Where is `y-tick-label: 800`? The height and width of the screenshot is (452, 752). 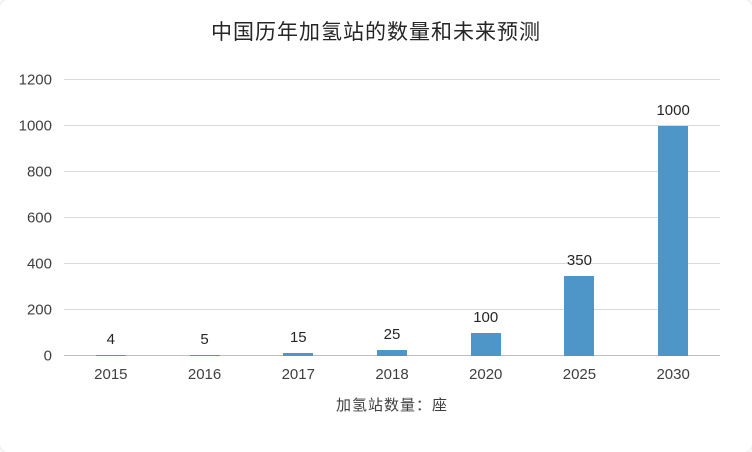
y-tick-label: 800 is located at coordinates (39, 172).